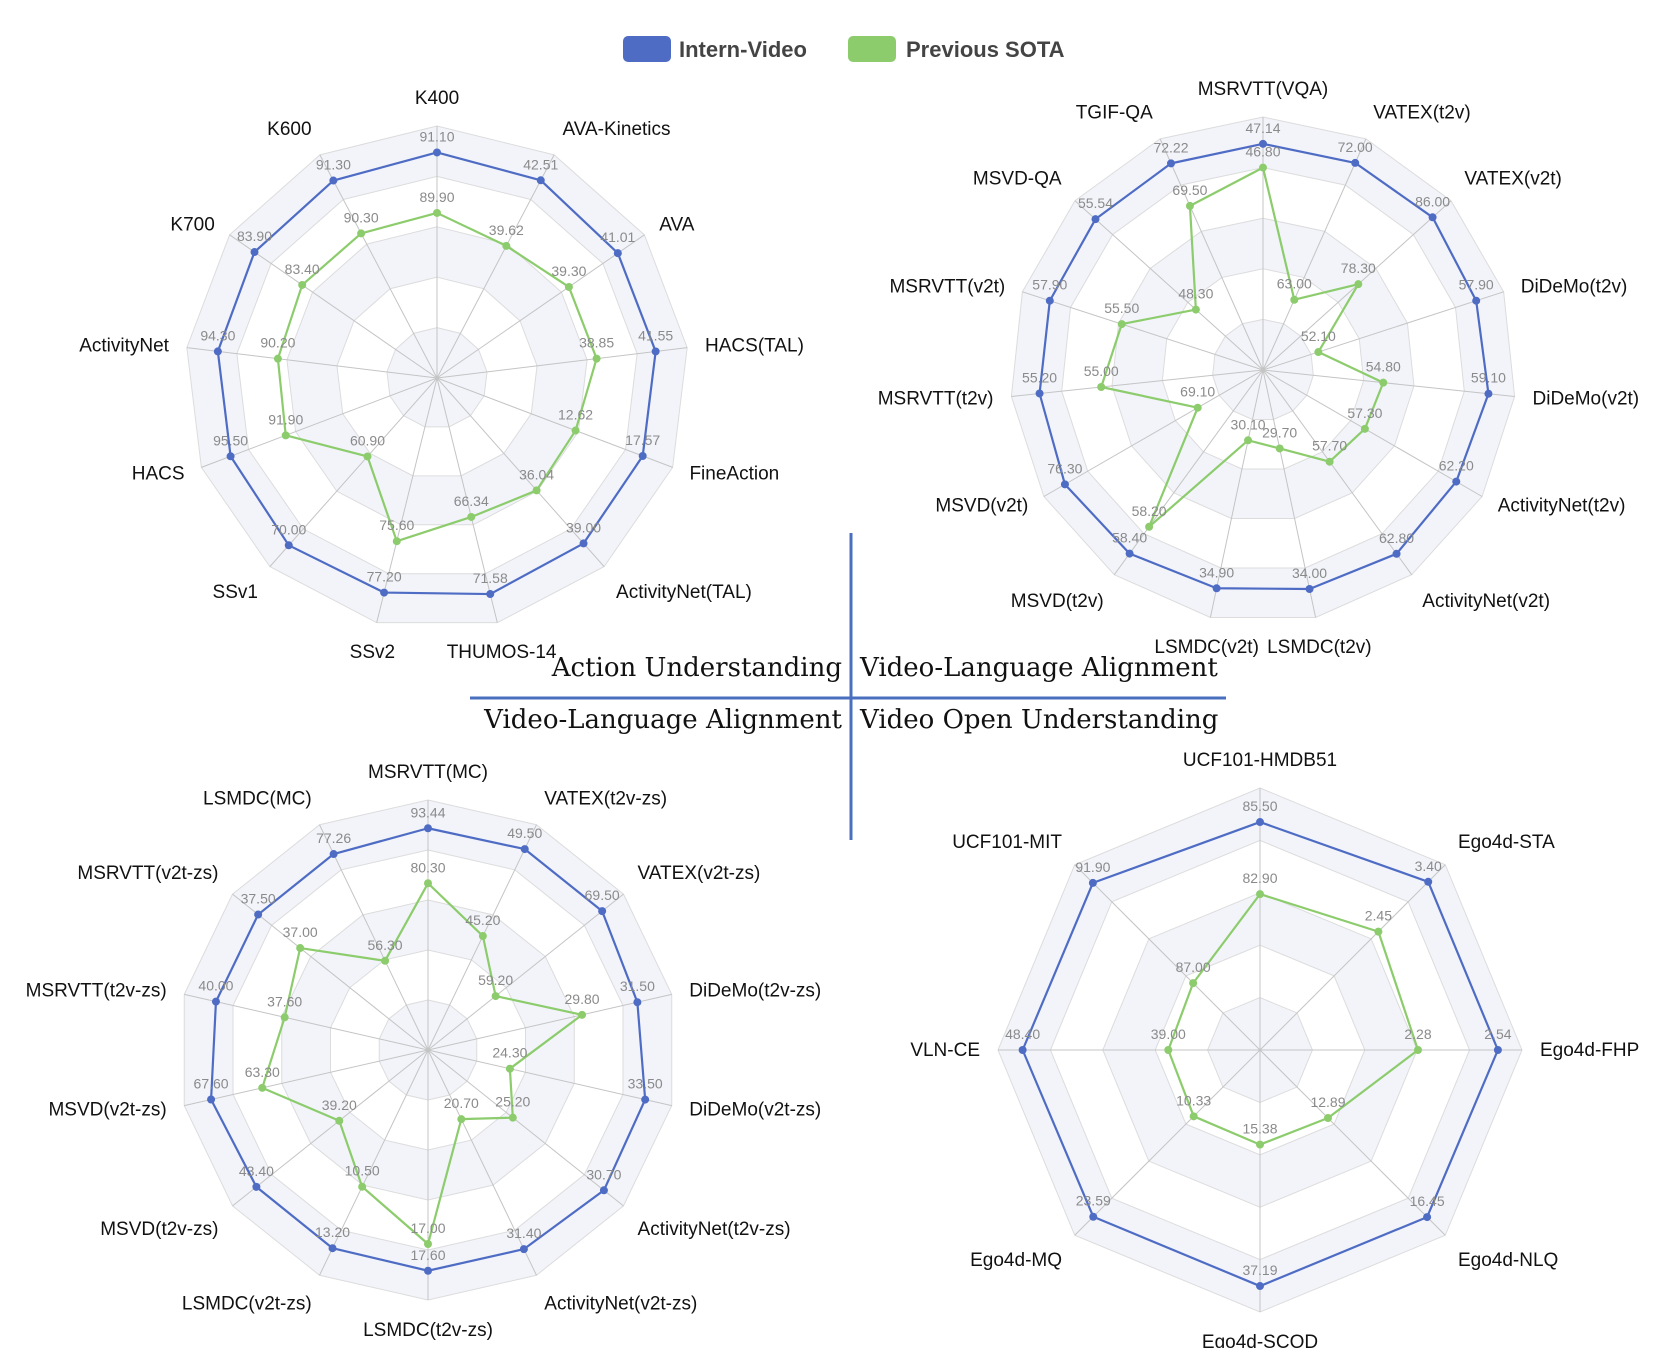 The height and width of the screenshot is (1348, 1674). I want to click on data-label: 46.80, so click(1262, 152).